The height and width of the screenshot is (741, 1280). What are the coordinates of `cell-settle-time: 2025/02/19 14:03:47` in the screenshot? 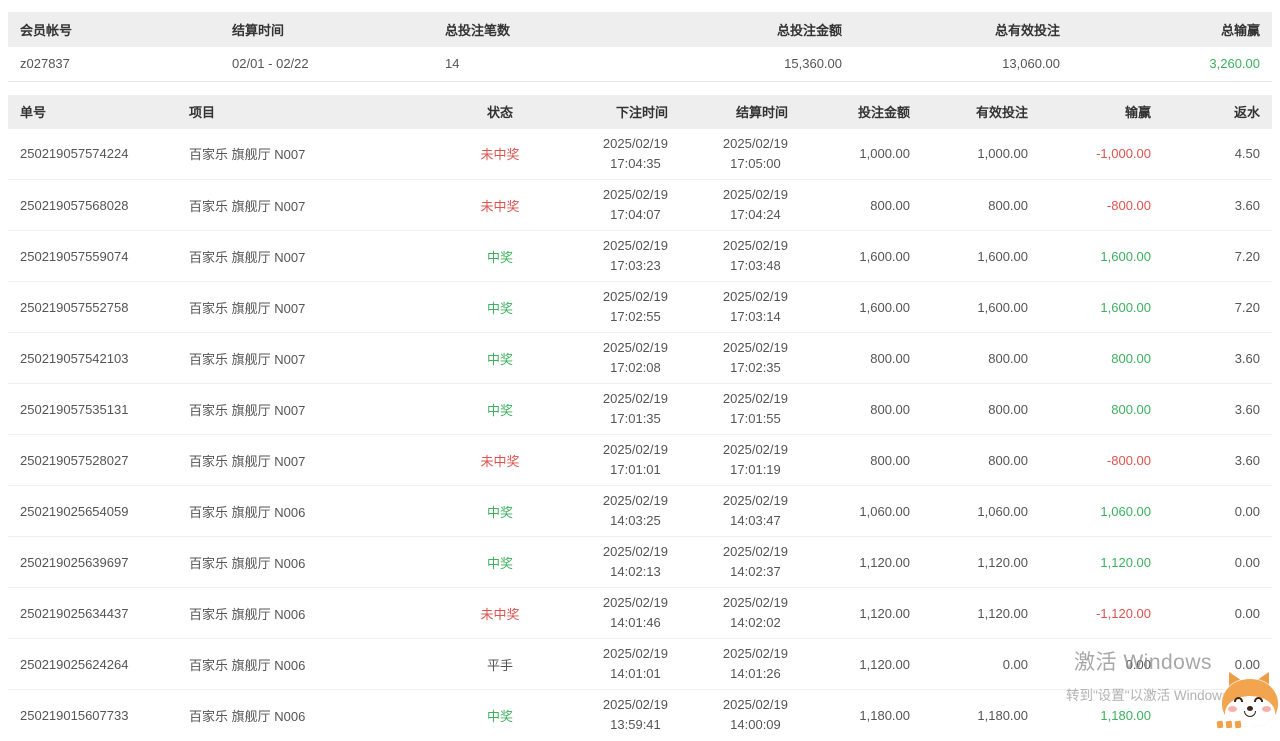 It's located at (740, 511).